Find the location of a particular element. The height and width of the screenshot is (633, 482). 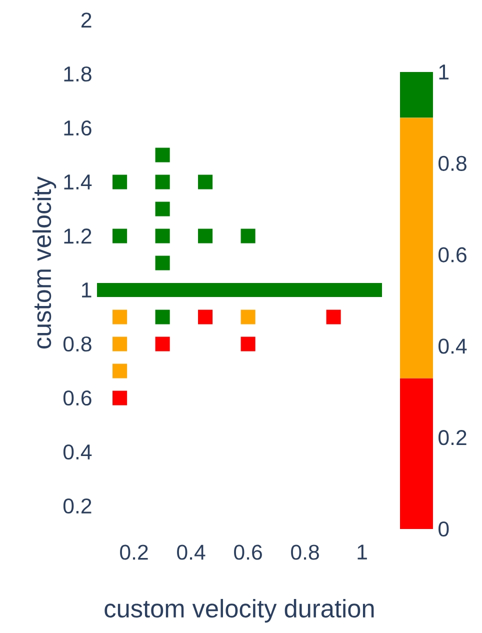

x-tick-label: 0.4 is located at coordinates (191, 552).